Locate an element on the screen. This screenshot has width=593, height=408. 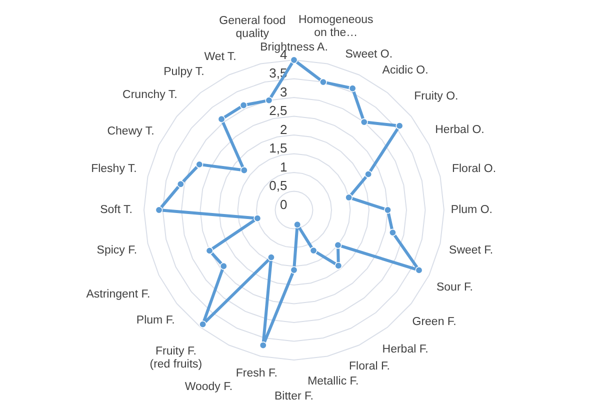
spoke-label: Woody F. is located at coordinates (208, 387).